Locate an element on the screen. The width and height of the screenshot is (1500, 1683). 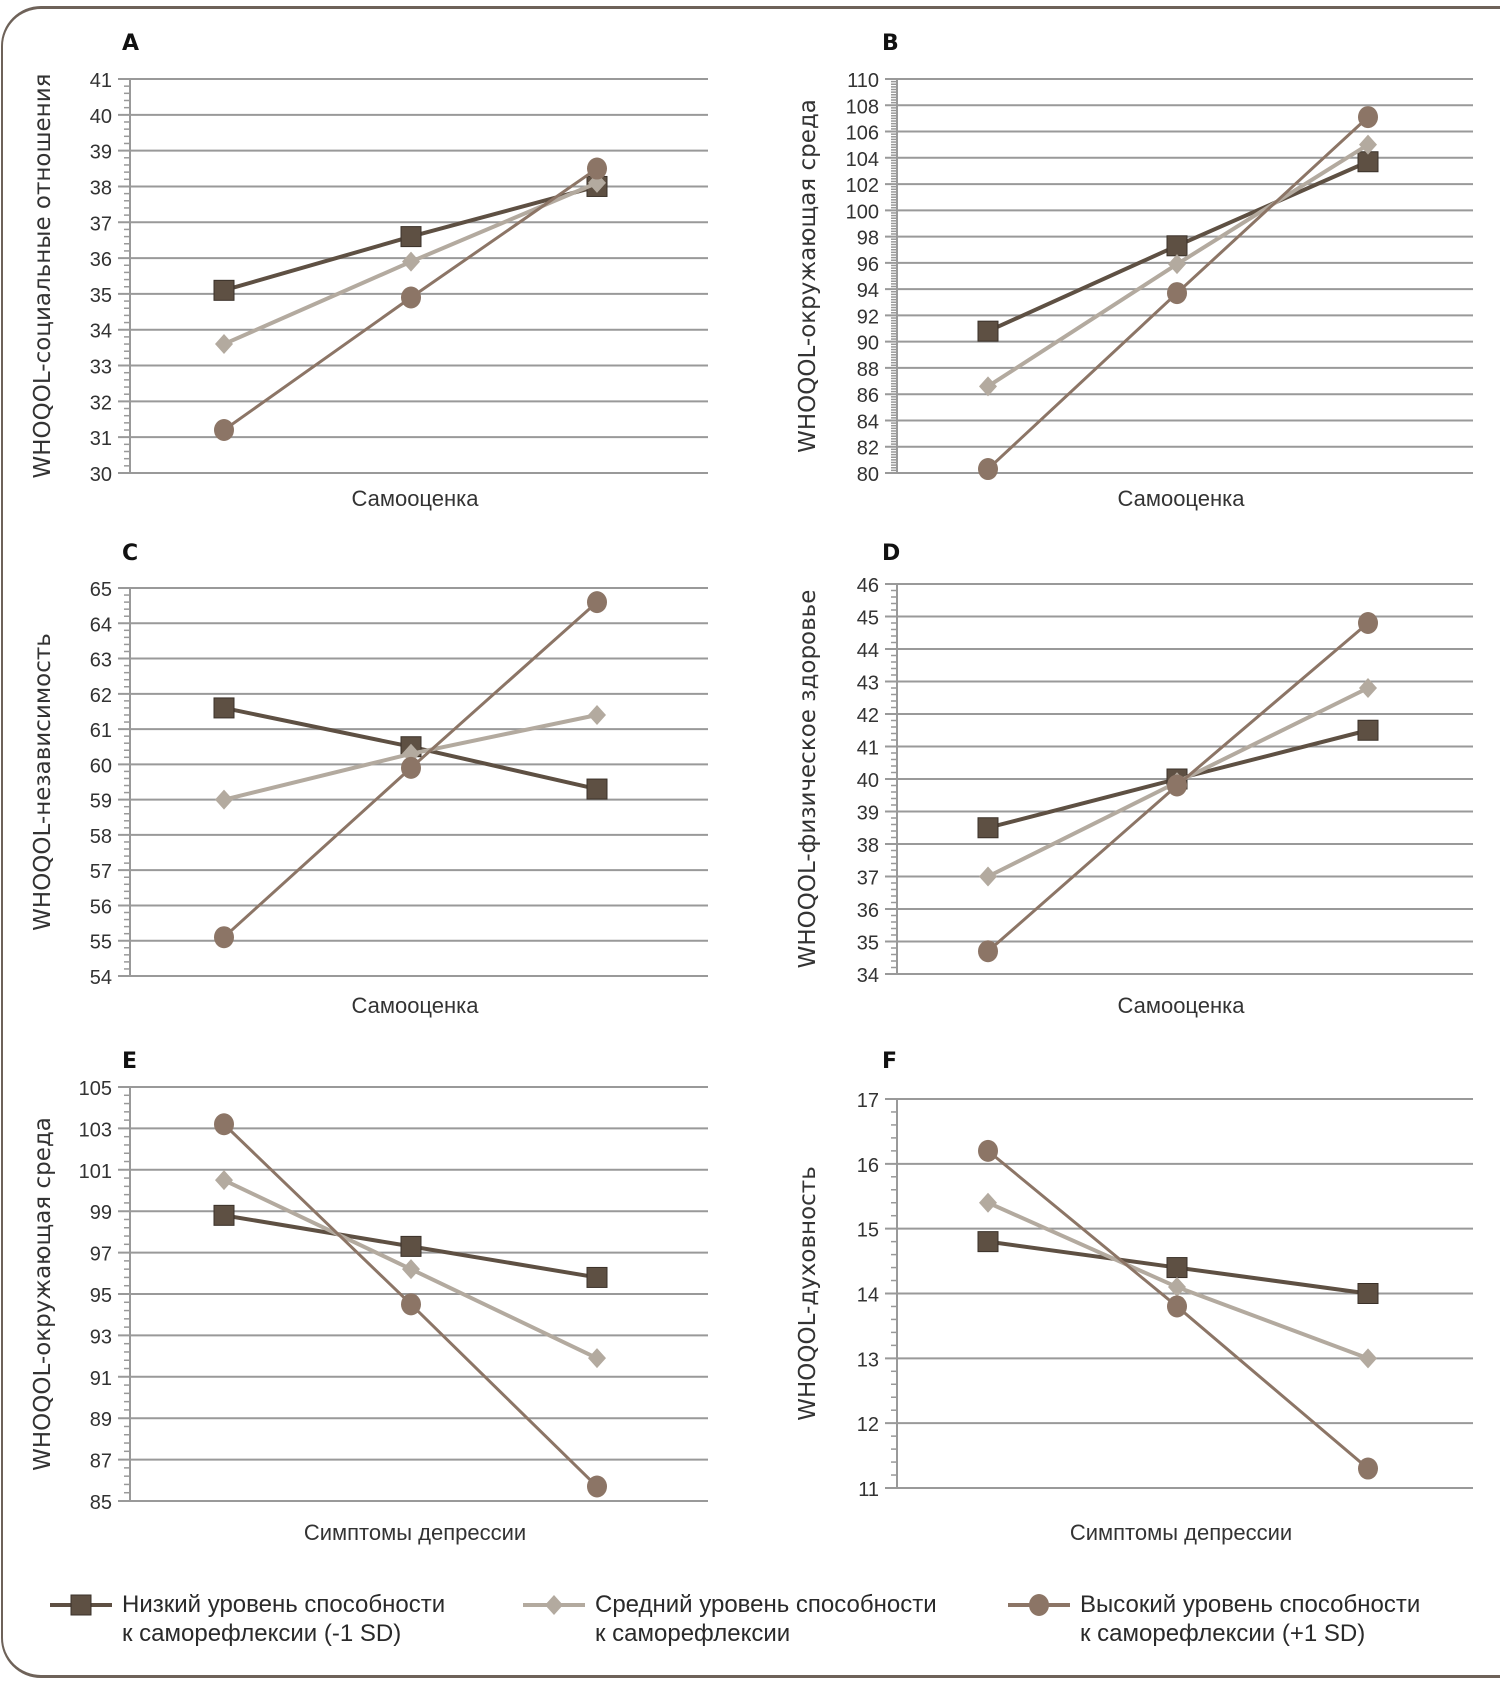
y-tick-label: 38 is located at coordinates (868, 846).